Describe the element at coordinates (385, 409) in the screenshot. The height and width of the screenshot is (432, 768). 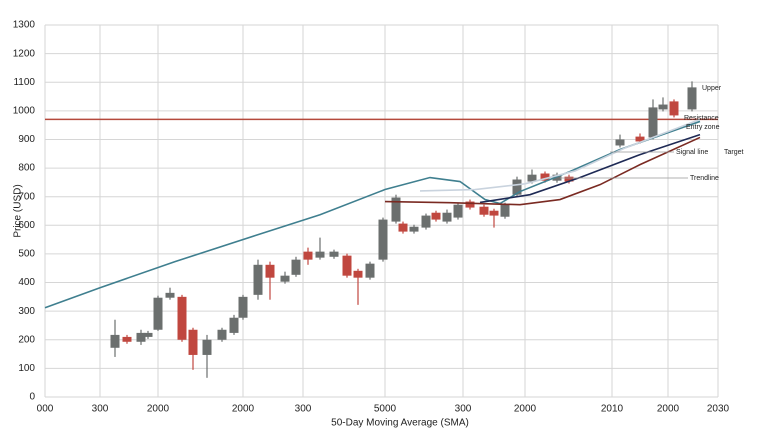
I see `x-tick-label: 5000` at that location.